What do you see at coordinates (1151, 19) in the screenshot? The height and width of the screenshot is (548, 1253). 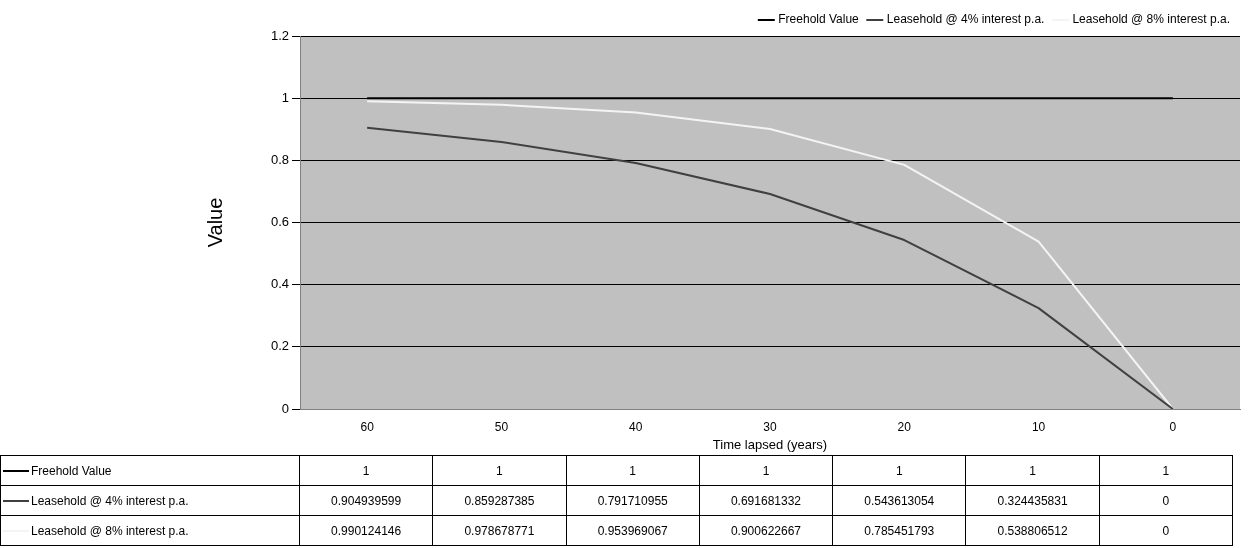 I see `legend-label: Leasehold @ 8% interest p.a.` at bounding box center [1151, 19].